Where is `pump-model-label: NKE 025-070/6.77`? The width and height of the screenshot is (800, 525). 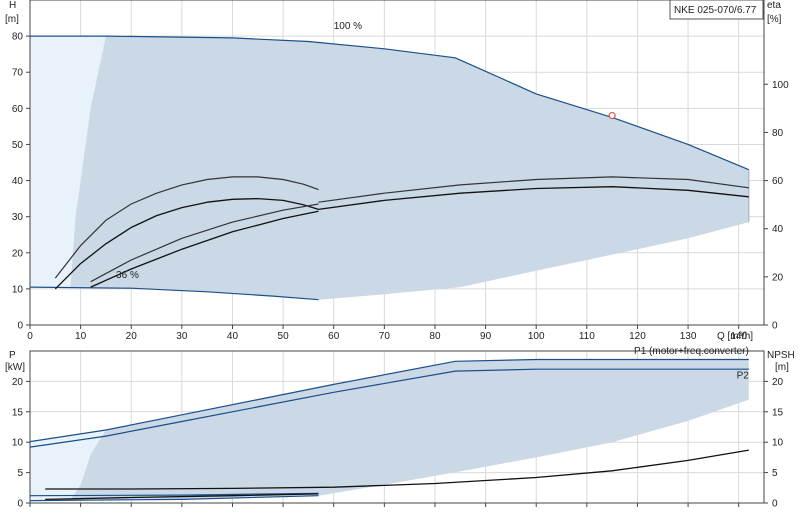 pump-model-label: NKE 025-070/6.77 is located at coordinates (715, 10).